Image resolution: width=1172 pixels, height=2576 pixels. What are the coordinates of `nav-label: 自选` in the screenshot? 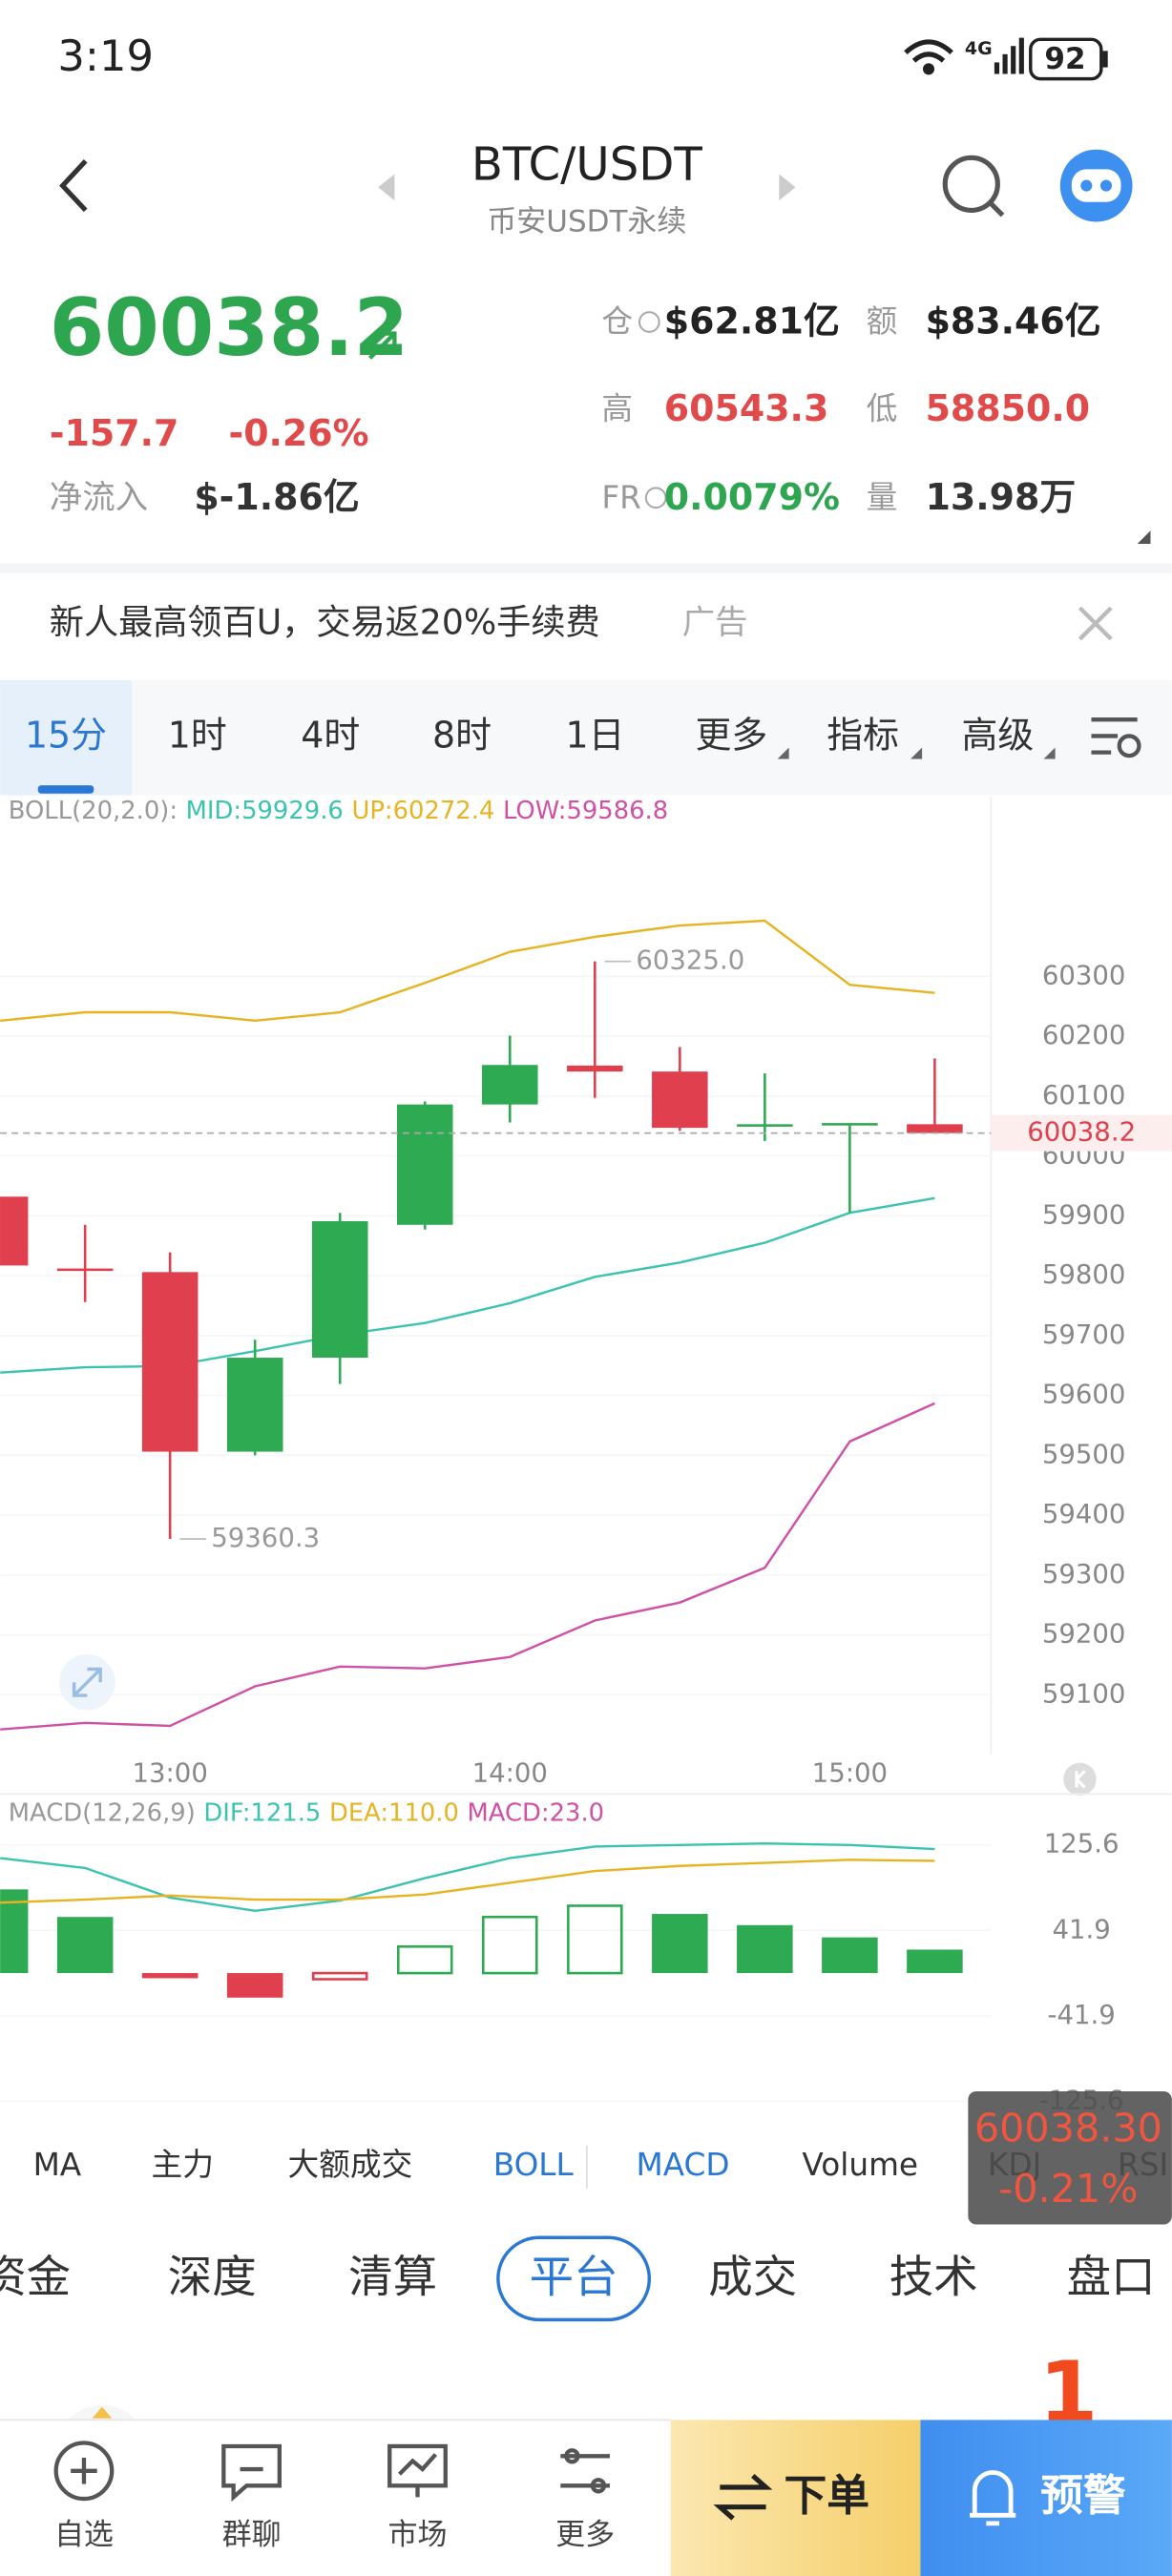 It's located at (84, 2535).